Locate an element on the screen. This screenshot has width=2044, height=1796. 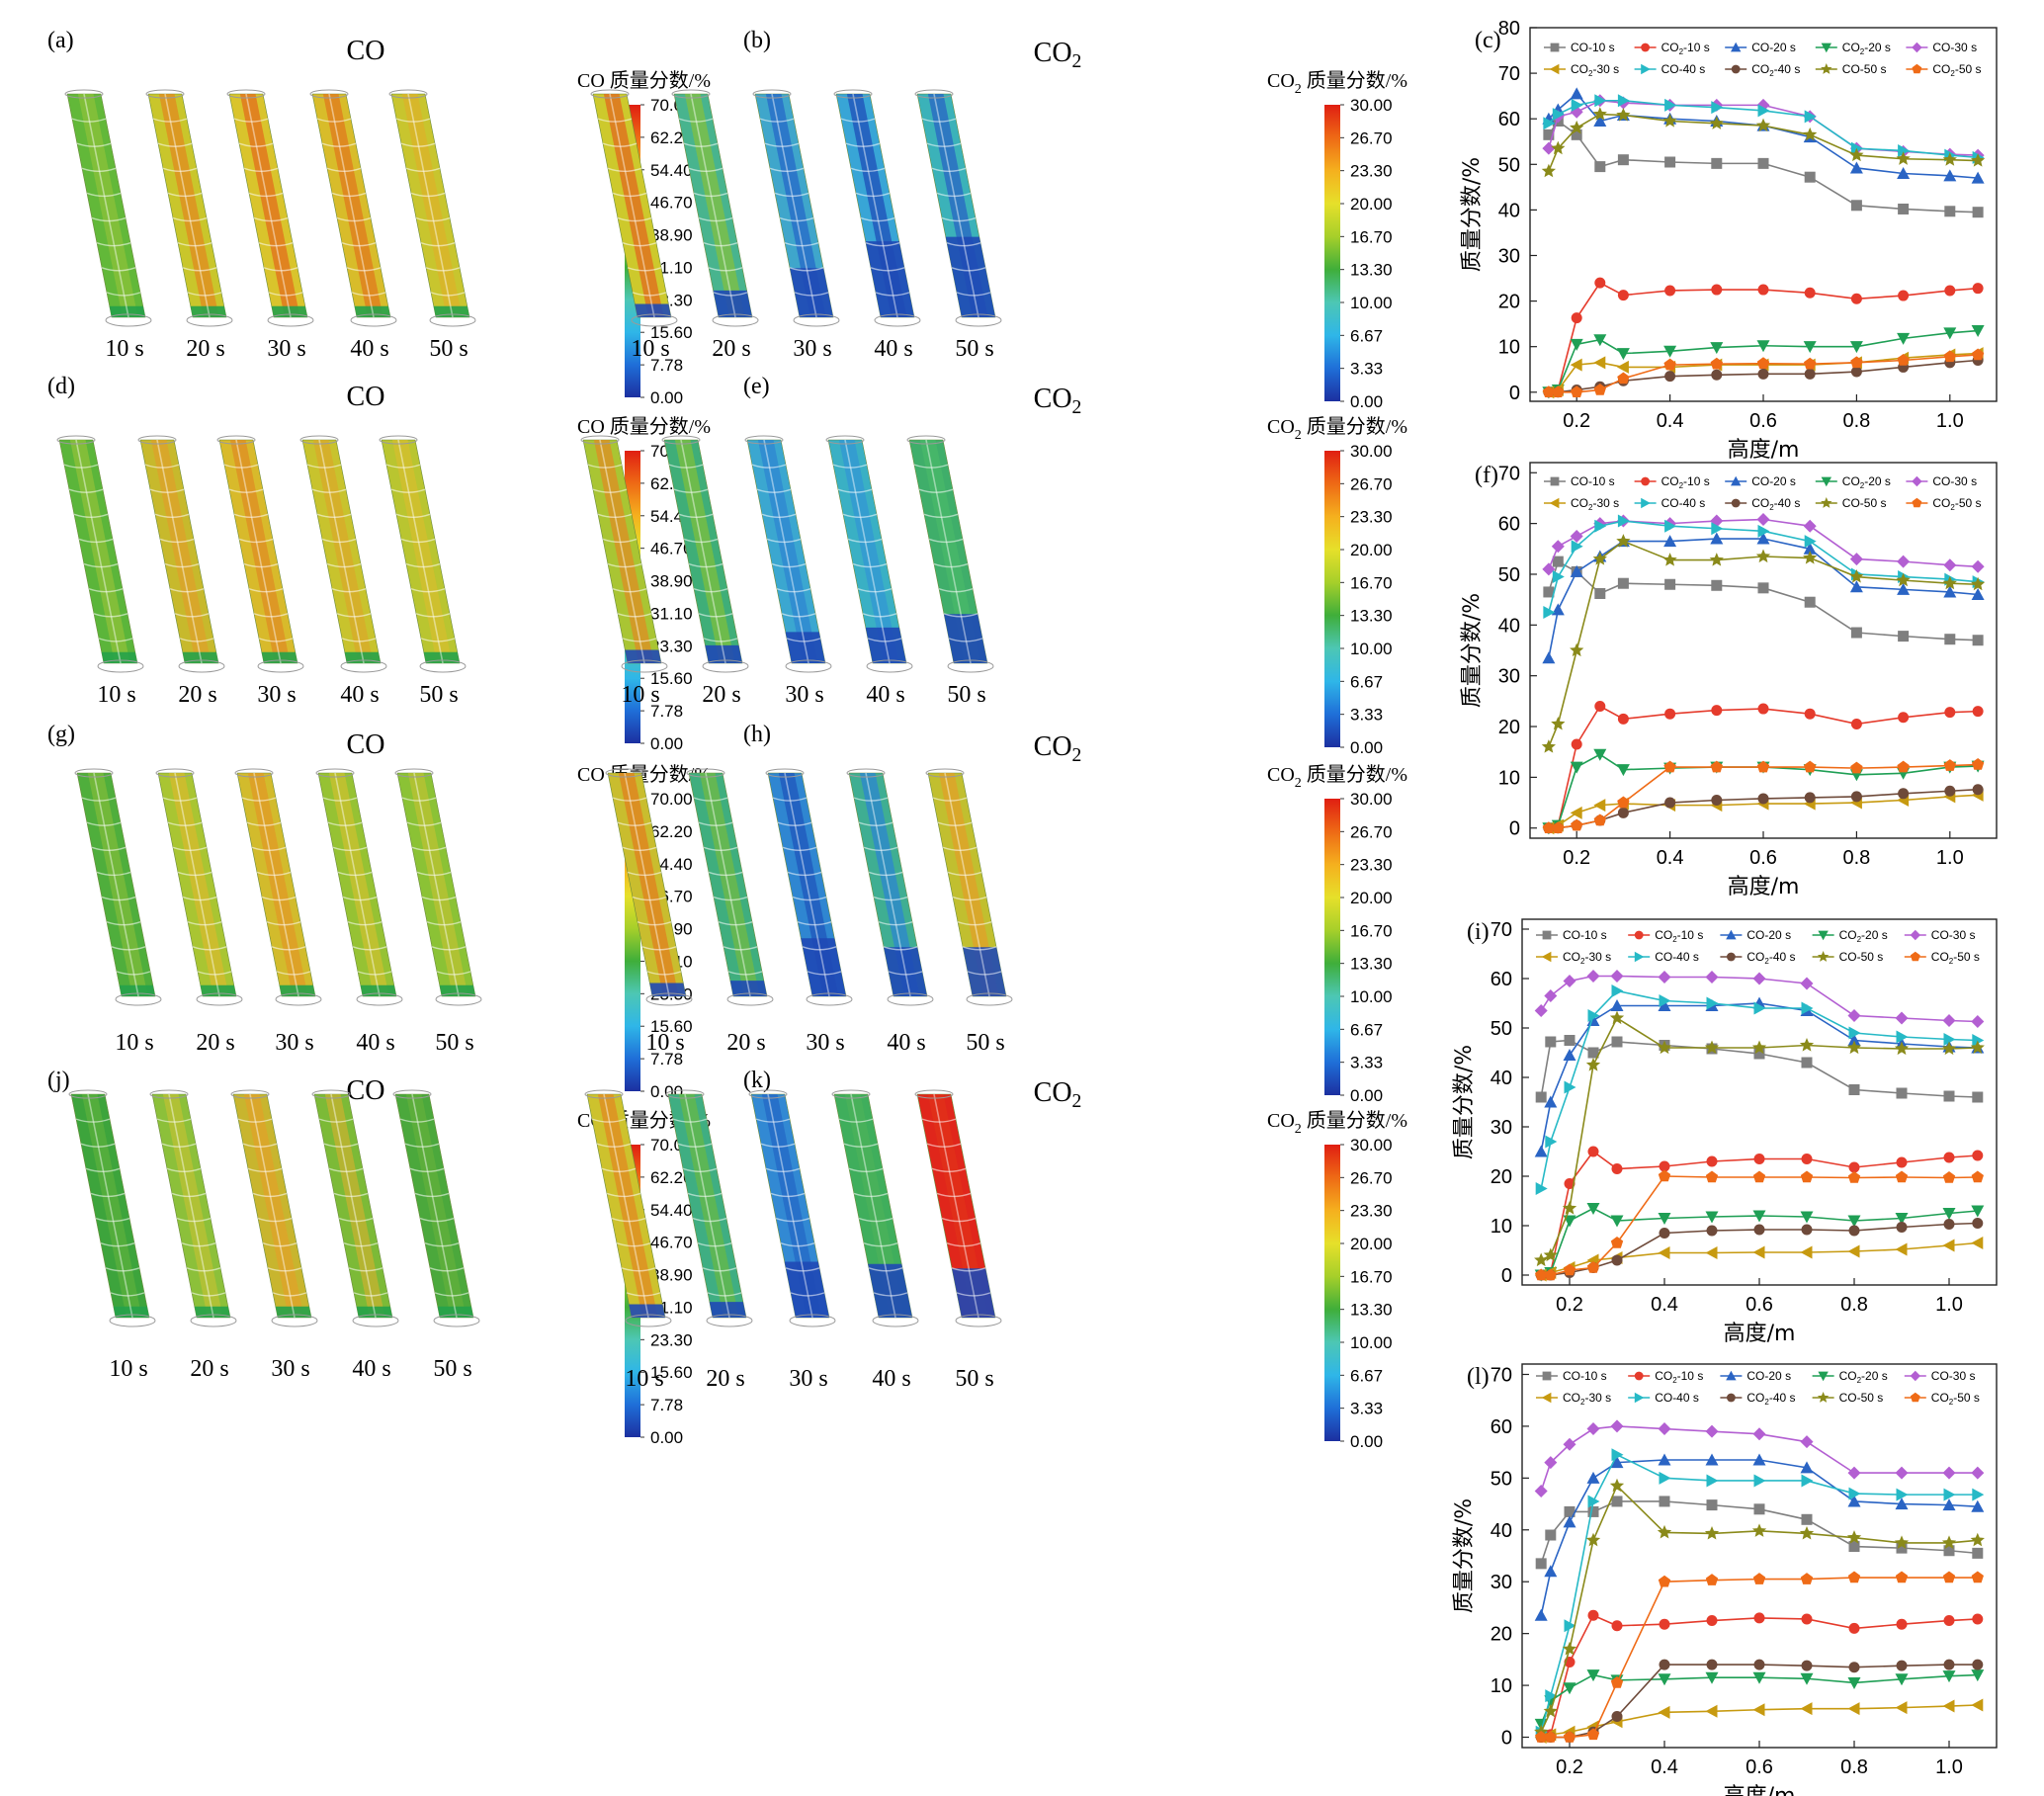
y-tick-label: 70 is located at coordinates (1509, 74).